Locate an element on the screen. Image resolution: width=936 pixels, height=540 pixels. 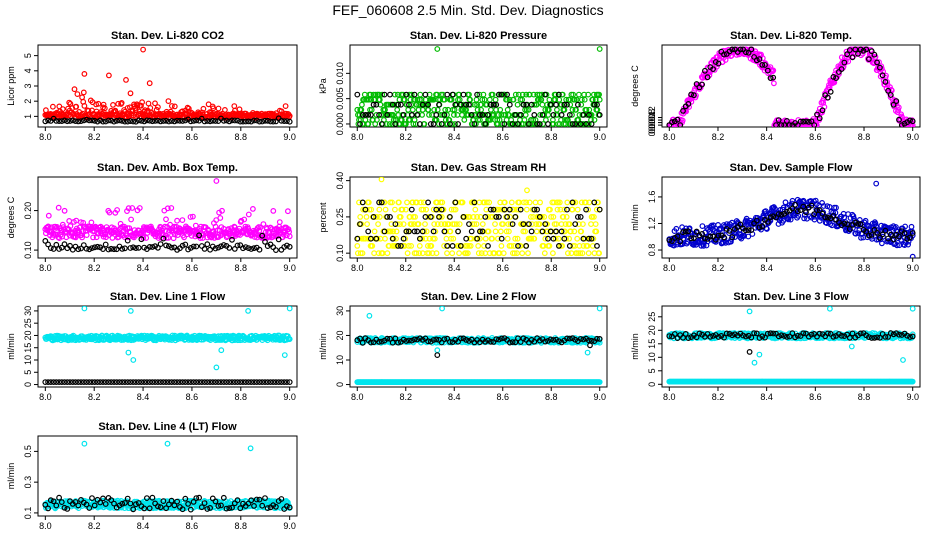
y-tick-label: 5 is located at coordinates (28, 55).